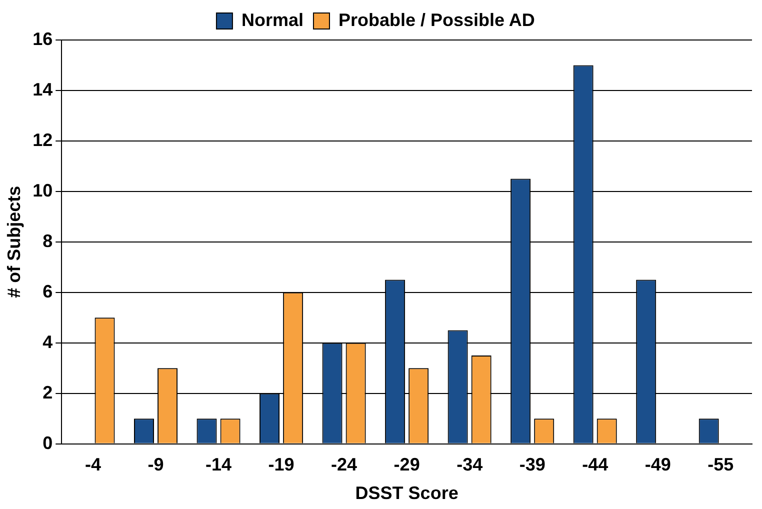  Describe the element at coordinates (42, 140) in the screenshot. I see `y-tick-label: 12` at that location.